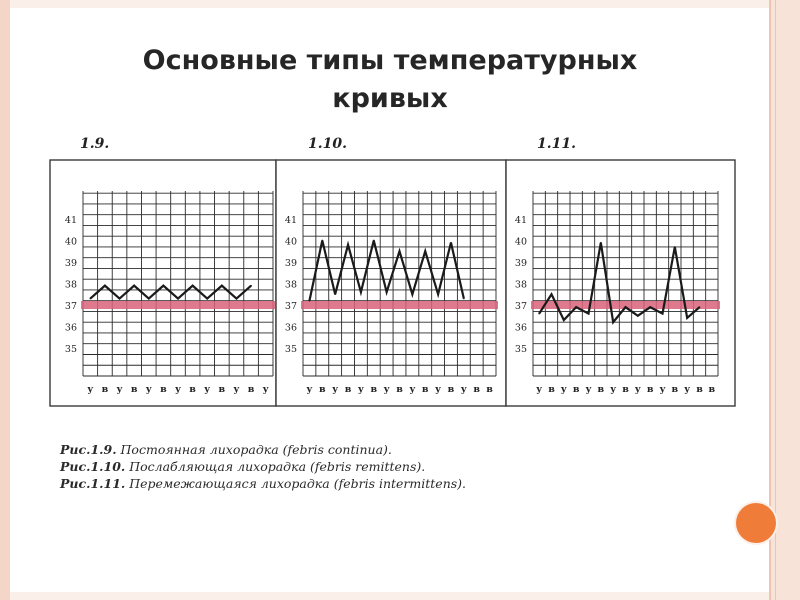 Image resolution: width=800 pixels, height=600 pixels. Describe the element at coordinates (94, 144) in the screenshot. I see `panel-label: 1.9.` at that location.